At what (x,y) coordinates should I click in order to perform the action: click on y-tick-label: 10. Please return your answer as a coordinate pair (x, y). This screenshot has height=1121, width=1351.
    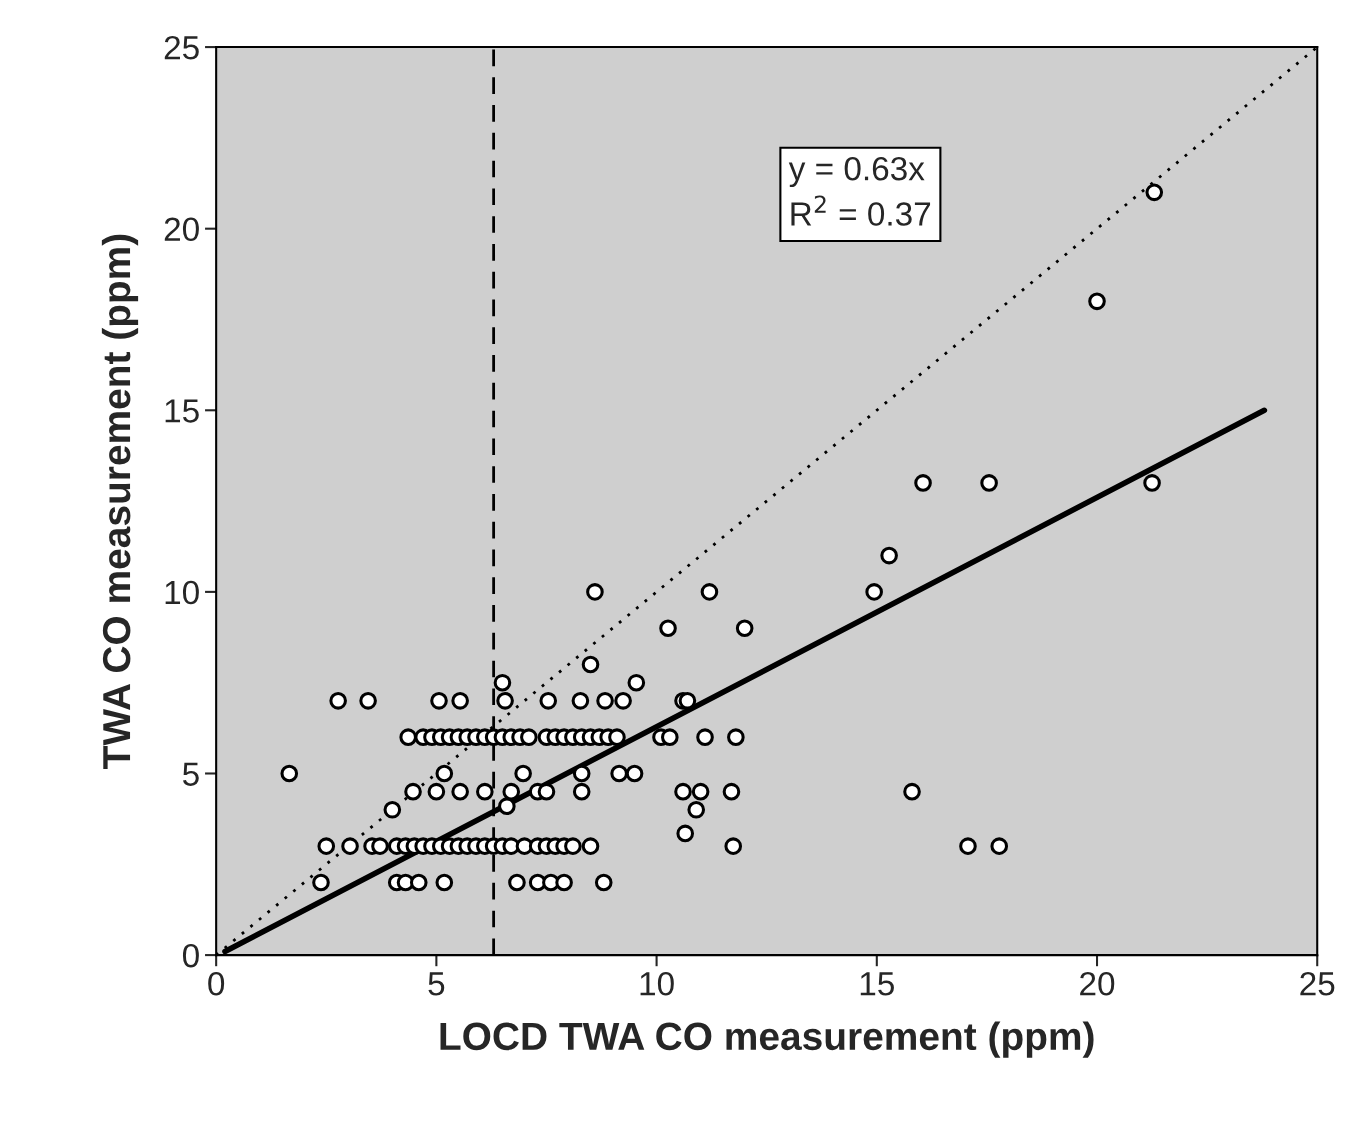
    Looking at the image, I should click on (182, 592).